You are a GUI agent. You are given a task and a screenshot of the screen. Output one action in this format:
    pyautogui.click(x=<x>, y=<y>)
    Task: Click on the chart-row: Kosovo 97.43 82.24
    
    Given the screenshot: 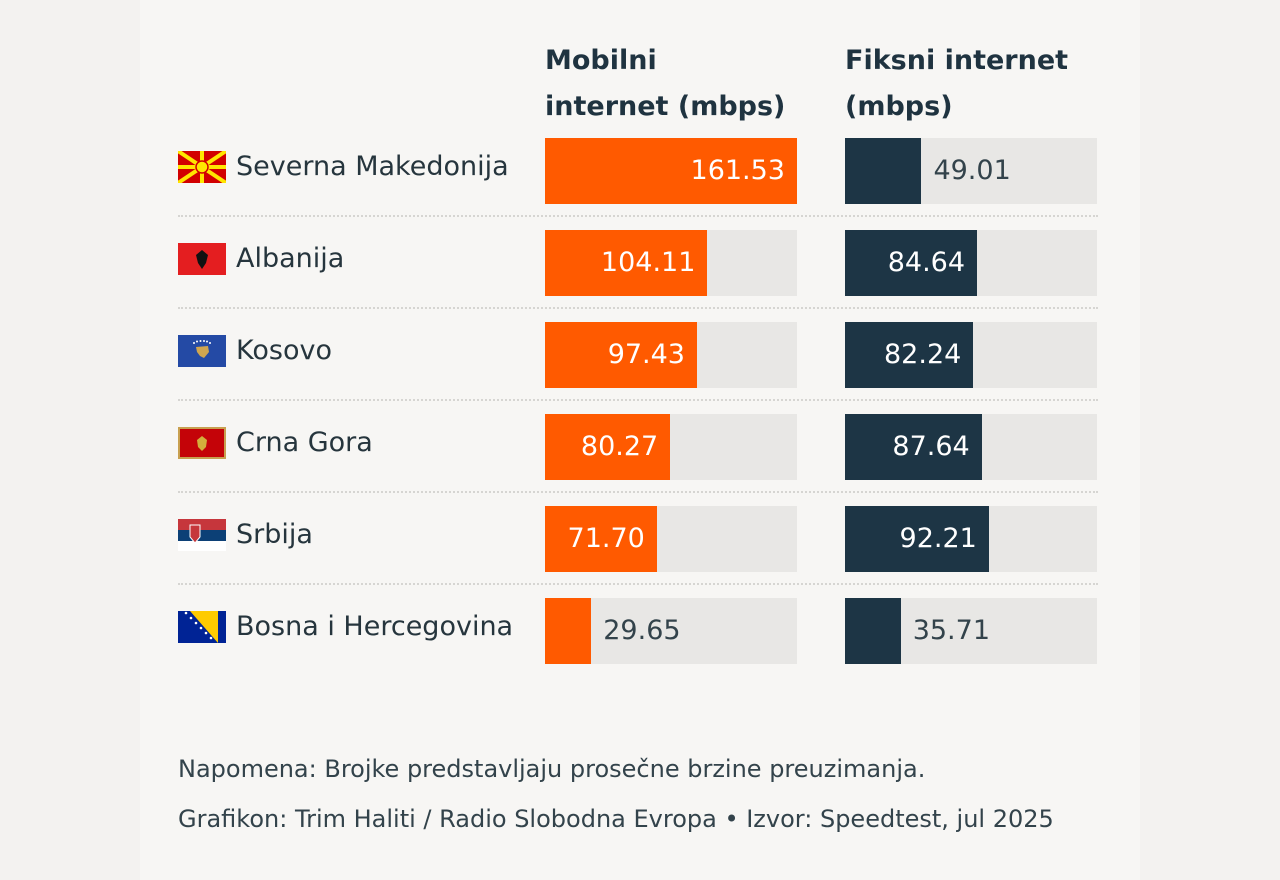 What is the action you would take?
    pyautogui.click(x=638, y=355)
    